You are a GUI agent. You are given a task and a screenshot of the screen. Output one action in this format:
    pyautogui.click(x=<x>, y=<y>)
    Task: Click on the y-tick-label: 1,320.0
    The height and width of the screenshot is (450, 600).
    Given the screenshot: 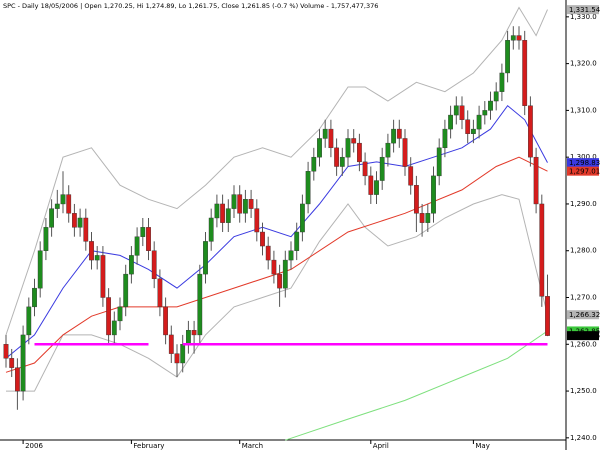 What is the action you would take?
    pyautogui.click(x=583, y=64)
    